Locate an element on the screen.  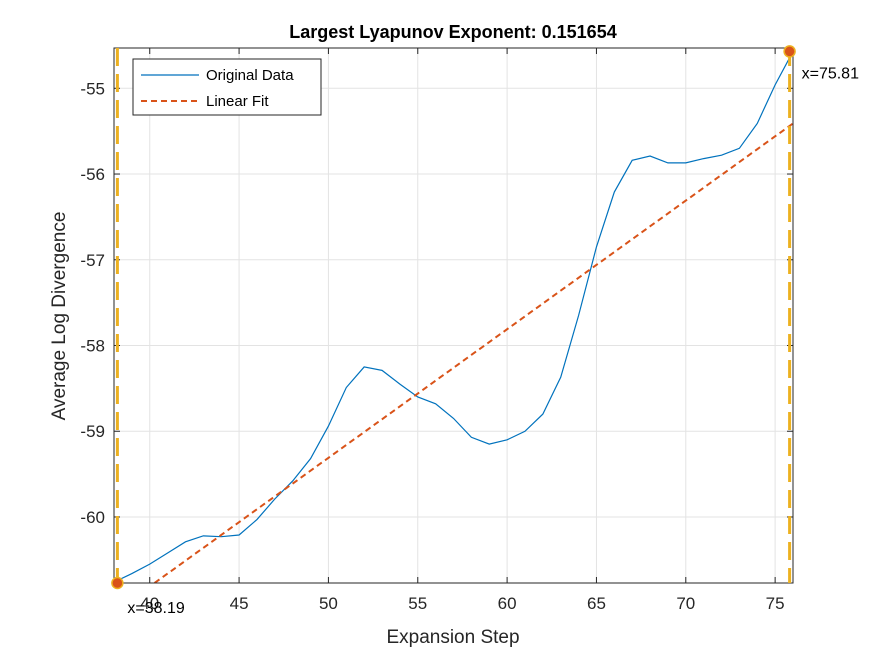
y-tick-label: -59 is located at coordinates (92, 431).